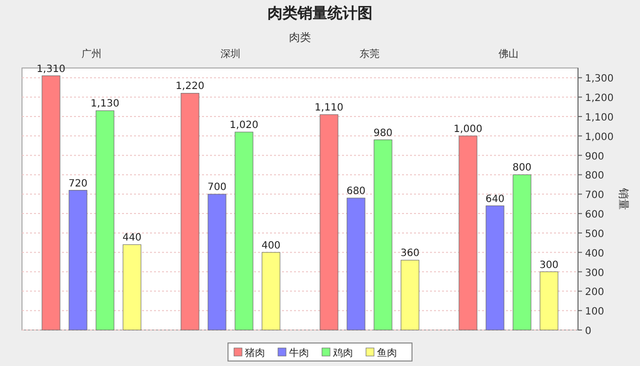  What do you see at coordinates (132, 238) in the screenshot?
I see `data-label: 440` at bounding box center [132, 238].